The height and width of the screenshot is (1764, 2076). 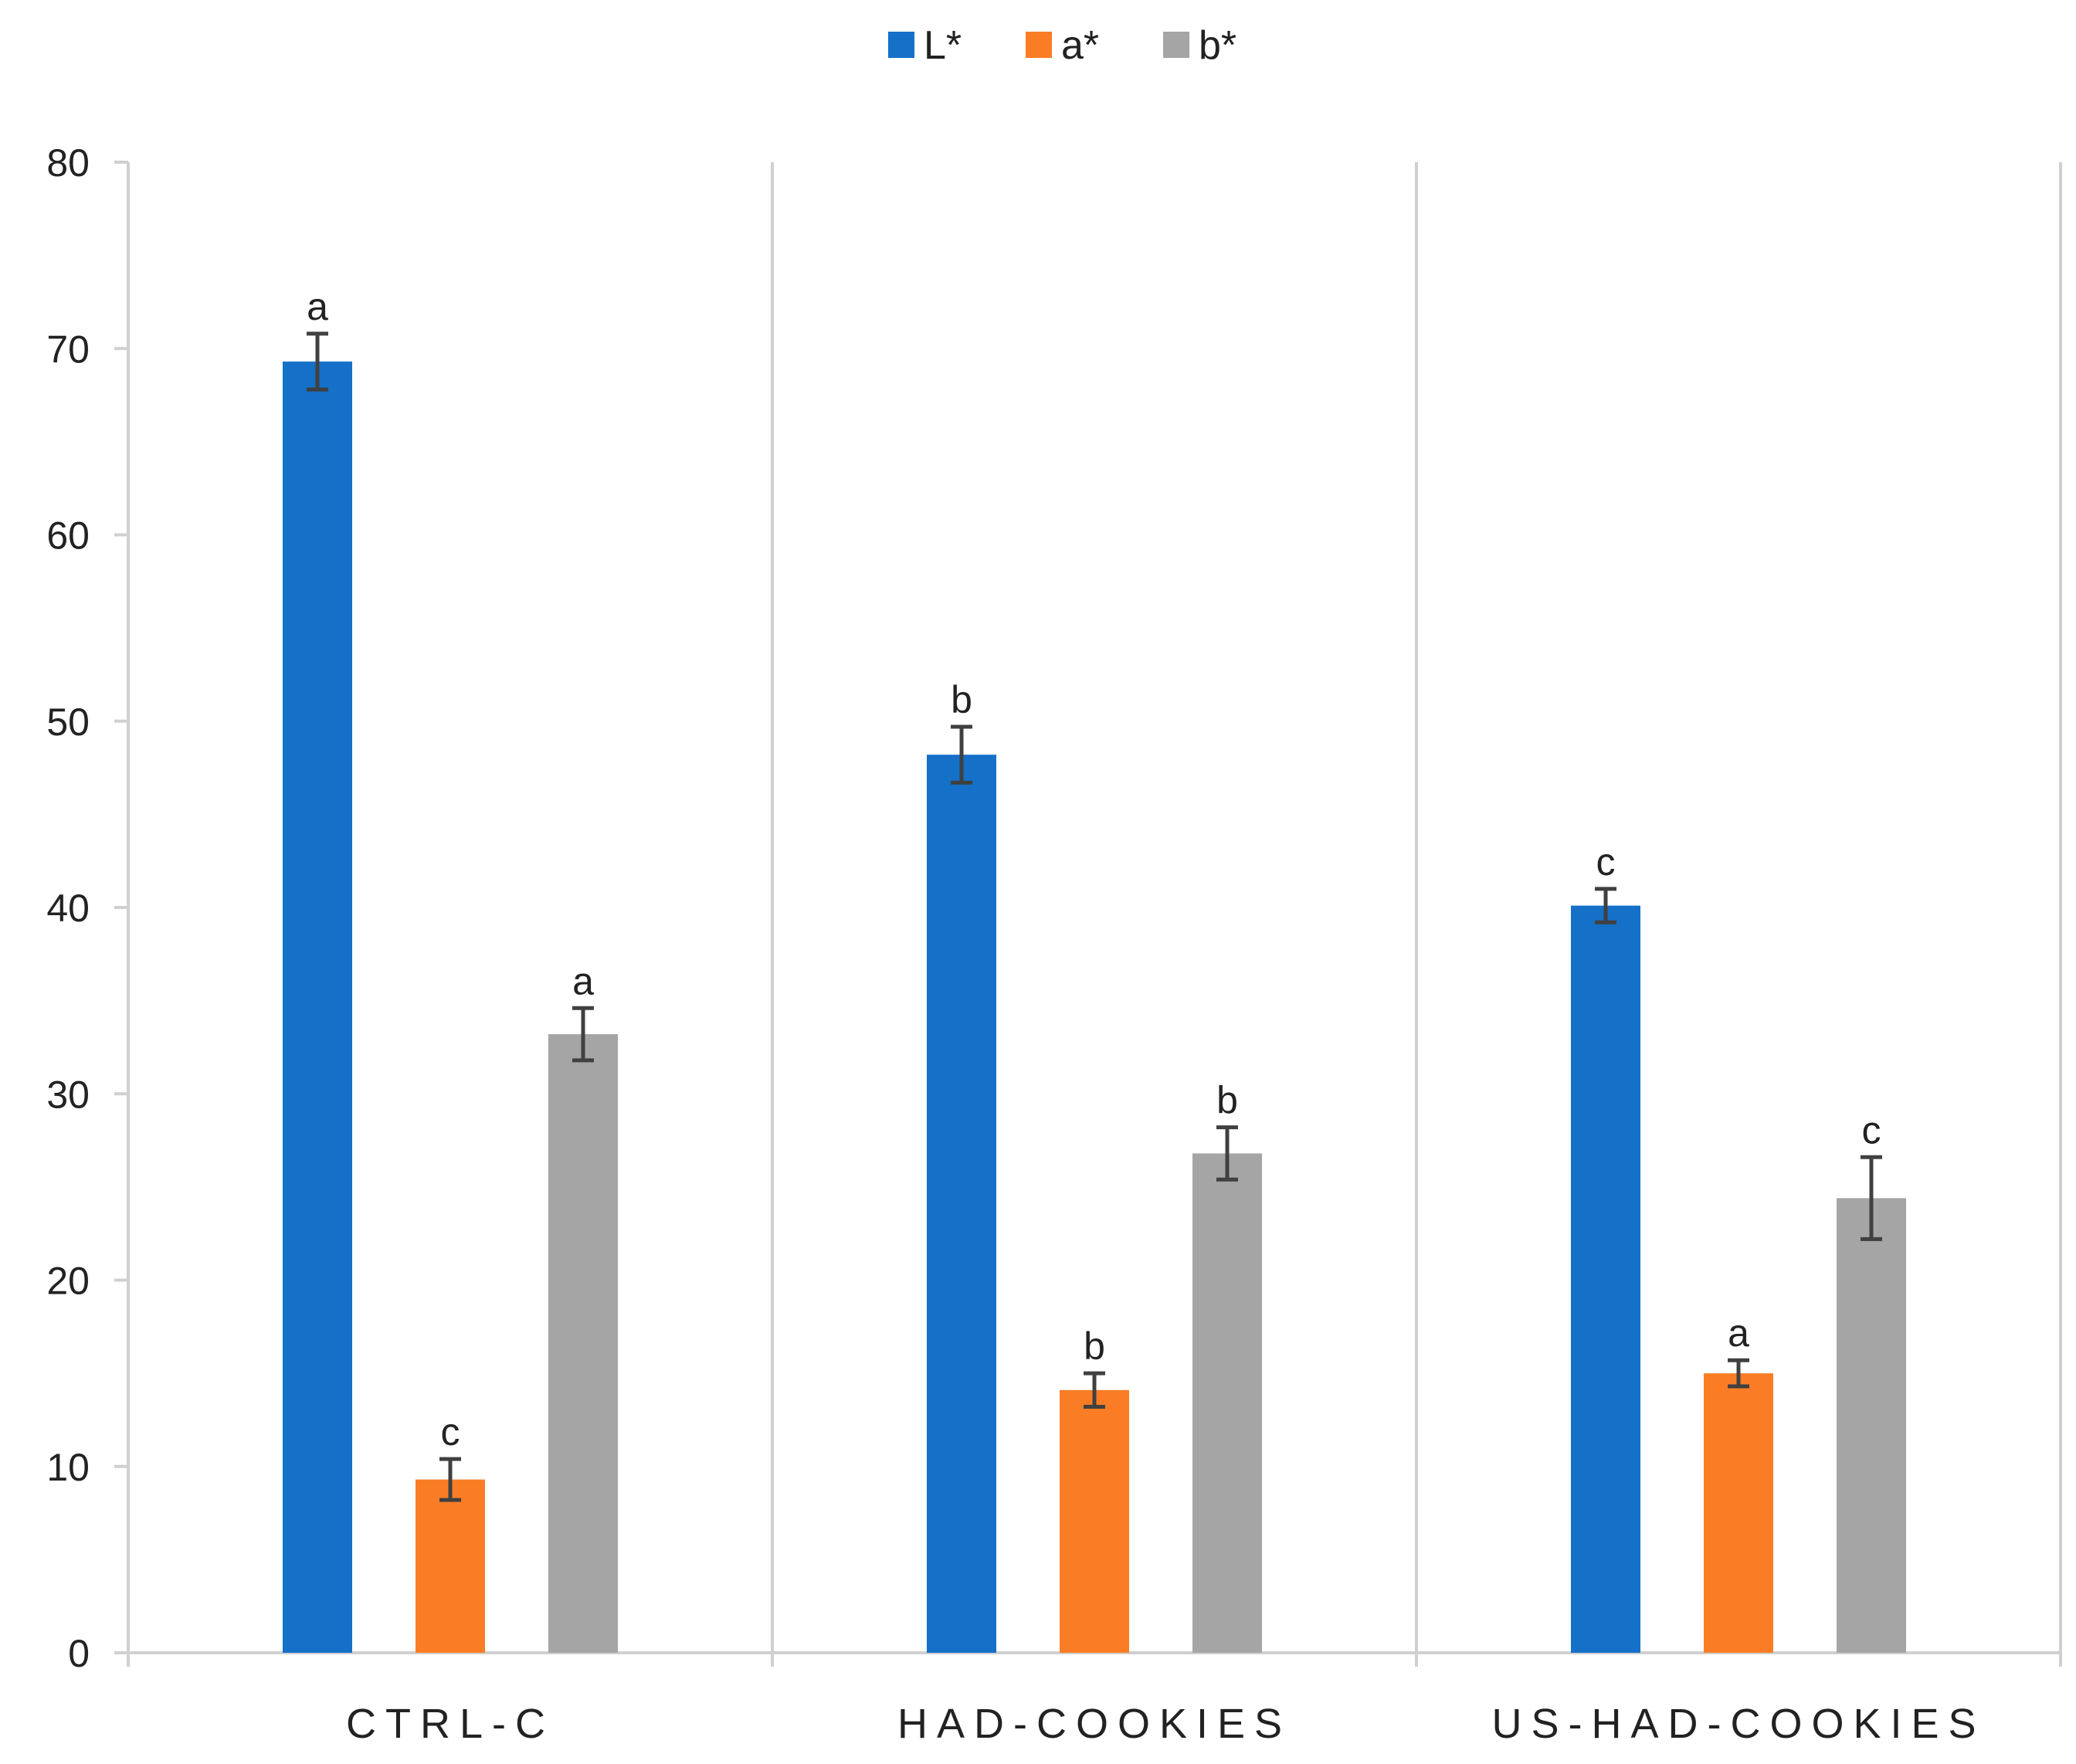 I want to click on x-axis-labels: CTRL-C HAD-COOKIES US-HAD-COOKIES, so click(x=1166, y=1724).